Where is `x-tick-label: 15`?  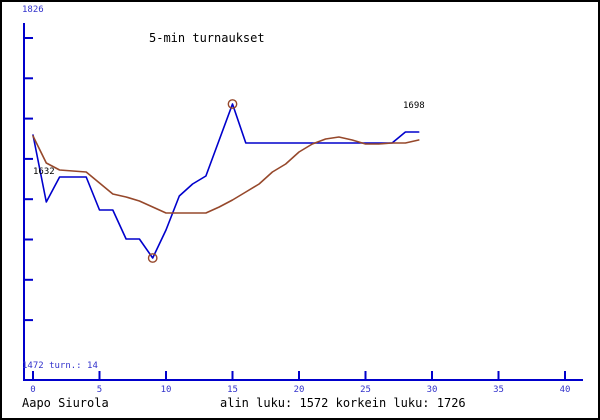
x-tick-label: 15 is located at coordinates (232, 390).